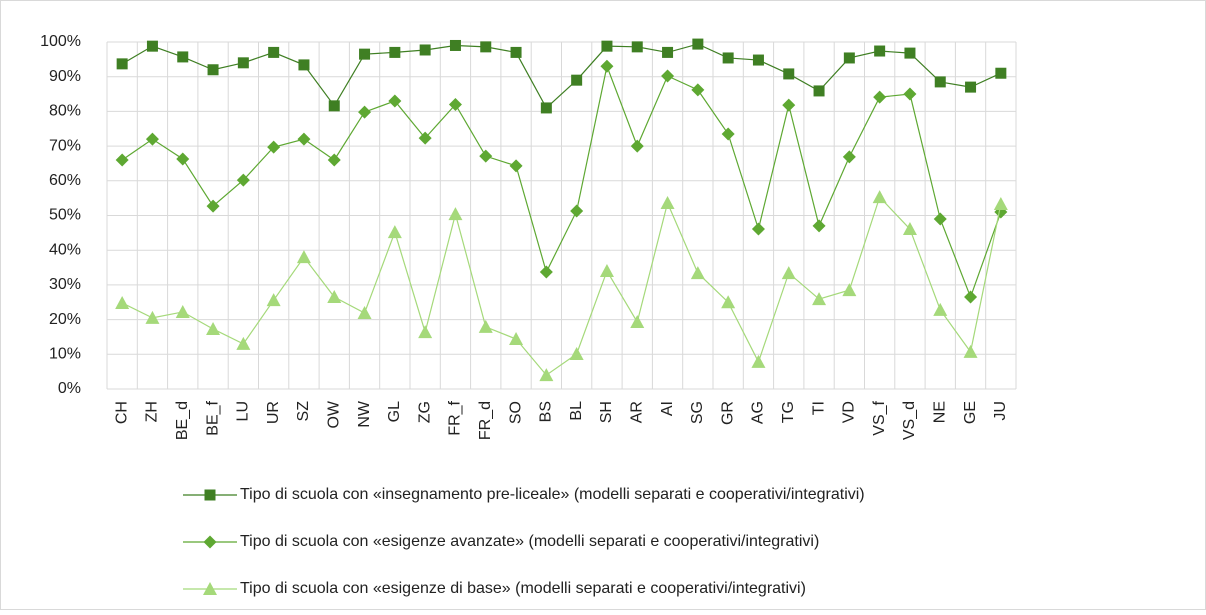 The image size is (1206, 615). Describe the element at coordinates (152, 411) in the screenshot. I see `x-tick-label: ZH` at that location.